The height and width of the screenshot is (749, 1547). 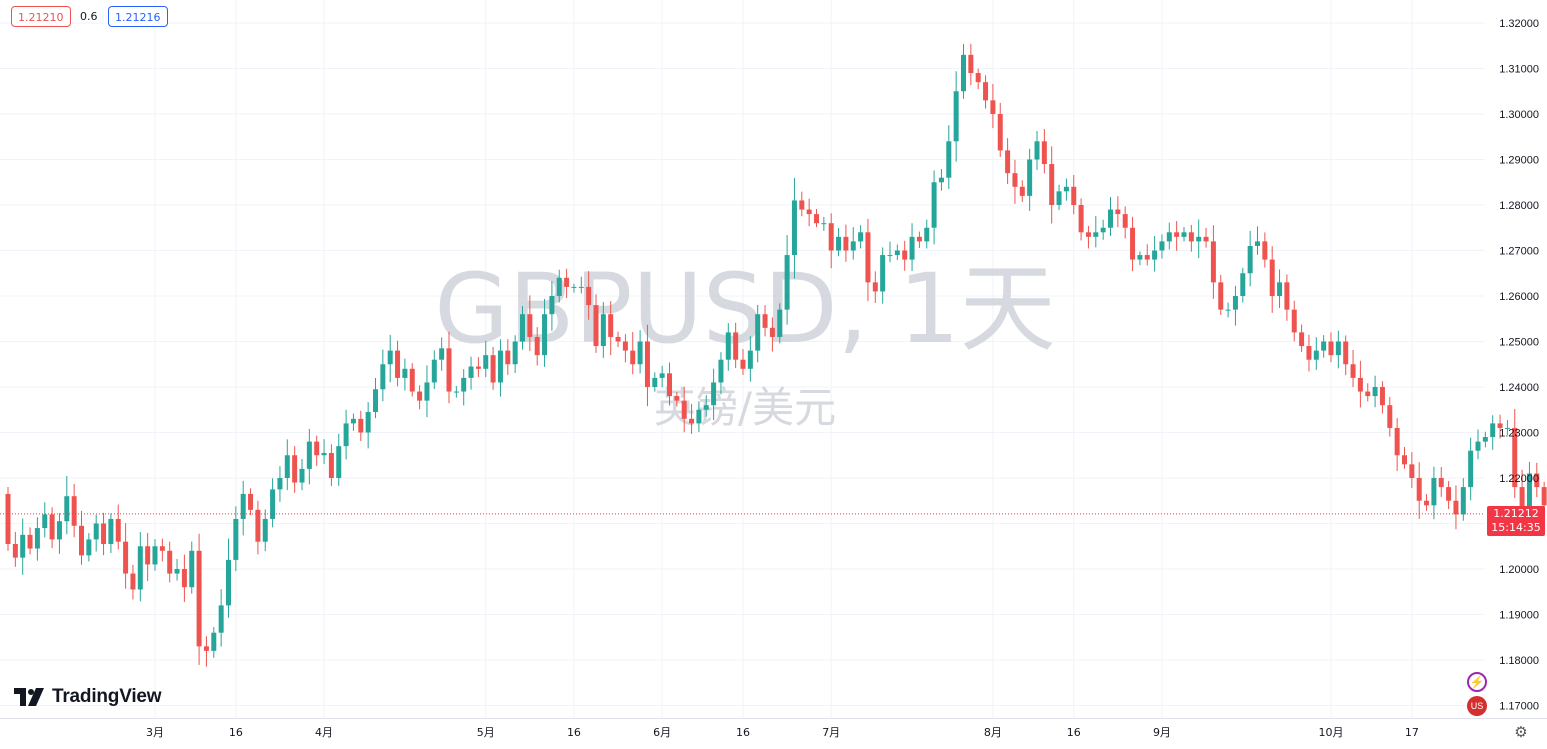 I want to click on bid-price-chip: 1.21210, so click(x=41, y=16).